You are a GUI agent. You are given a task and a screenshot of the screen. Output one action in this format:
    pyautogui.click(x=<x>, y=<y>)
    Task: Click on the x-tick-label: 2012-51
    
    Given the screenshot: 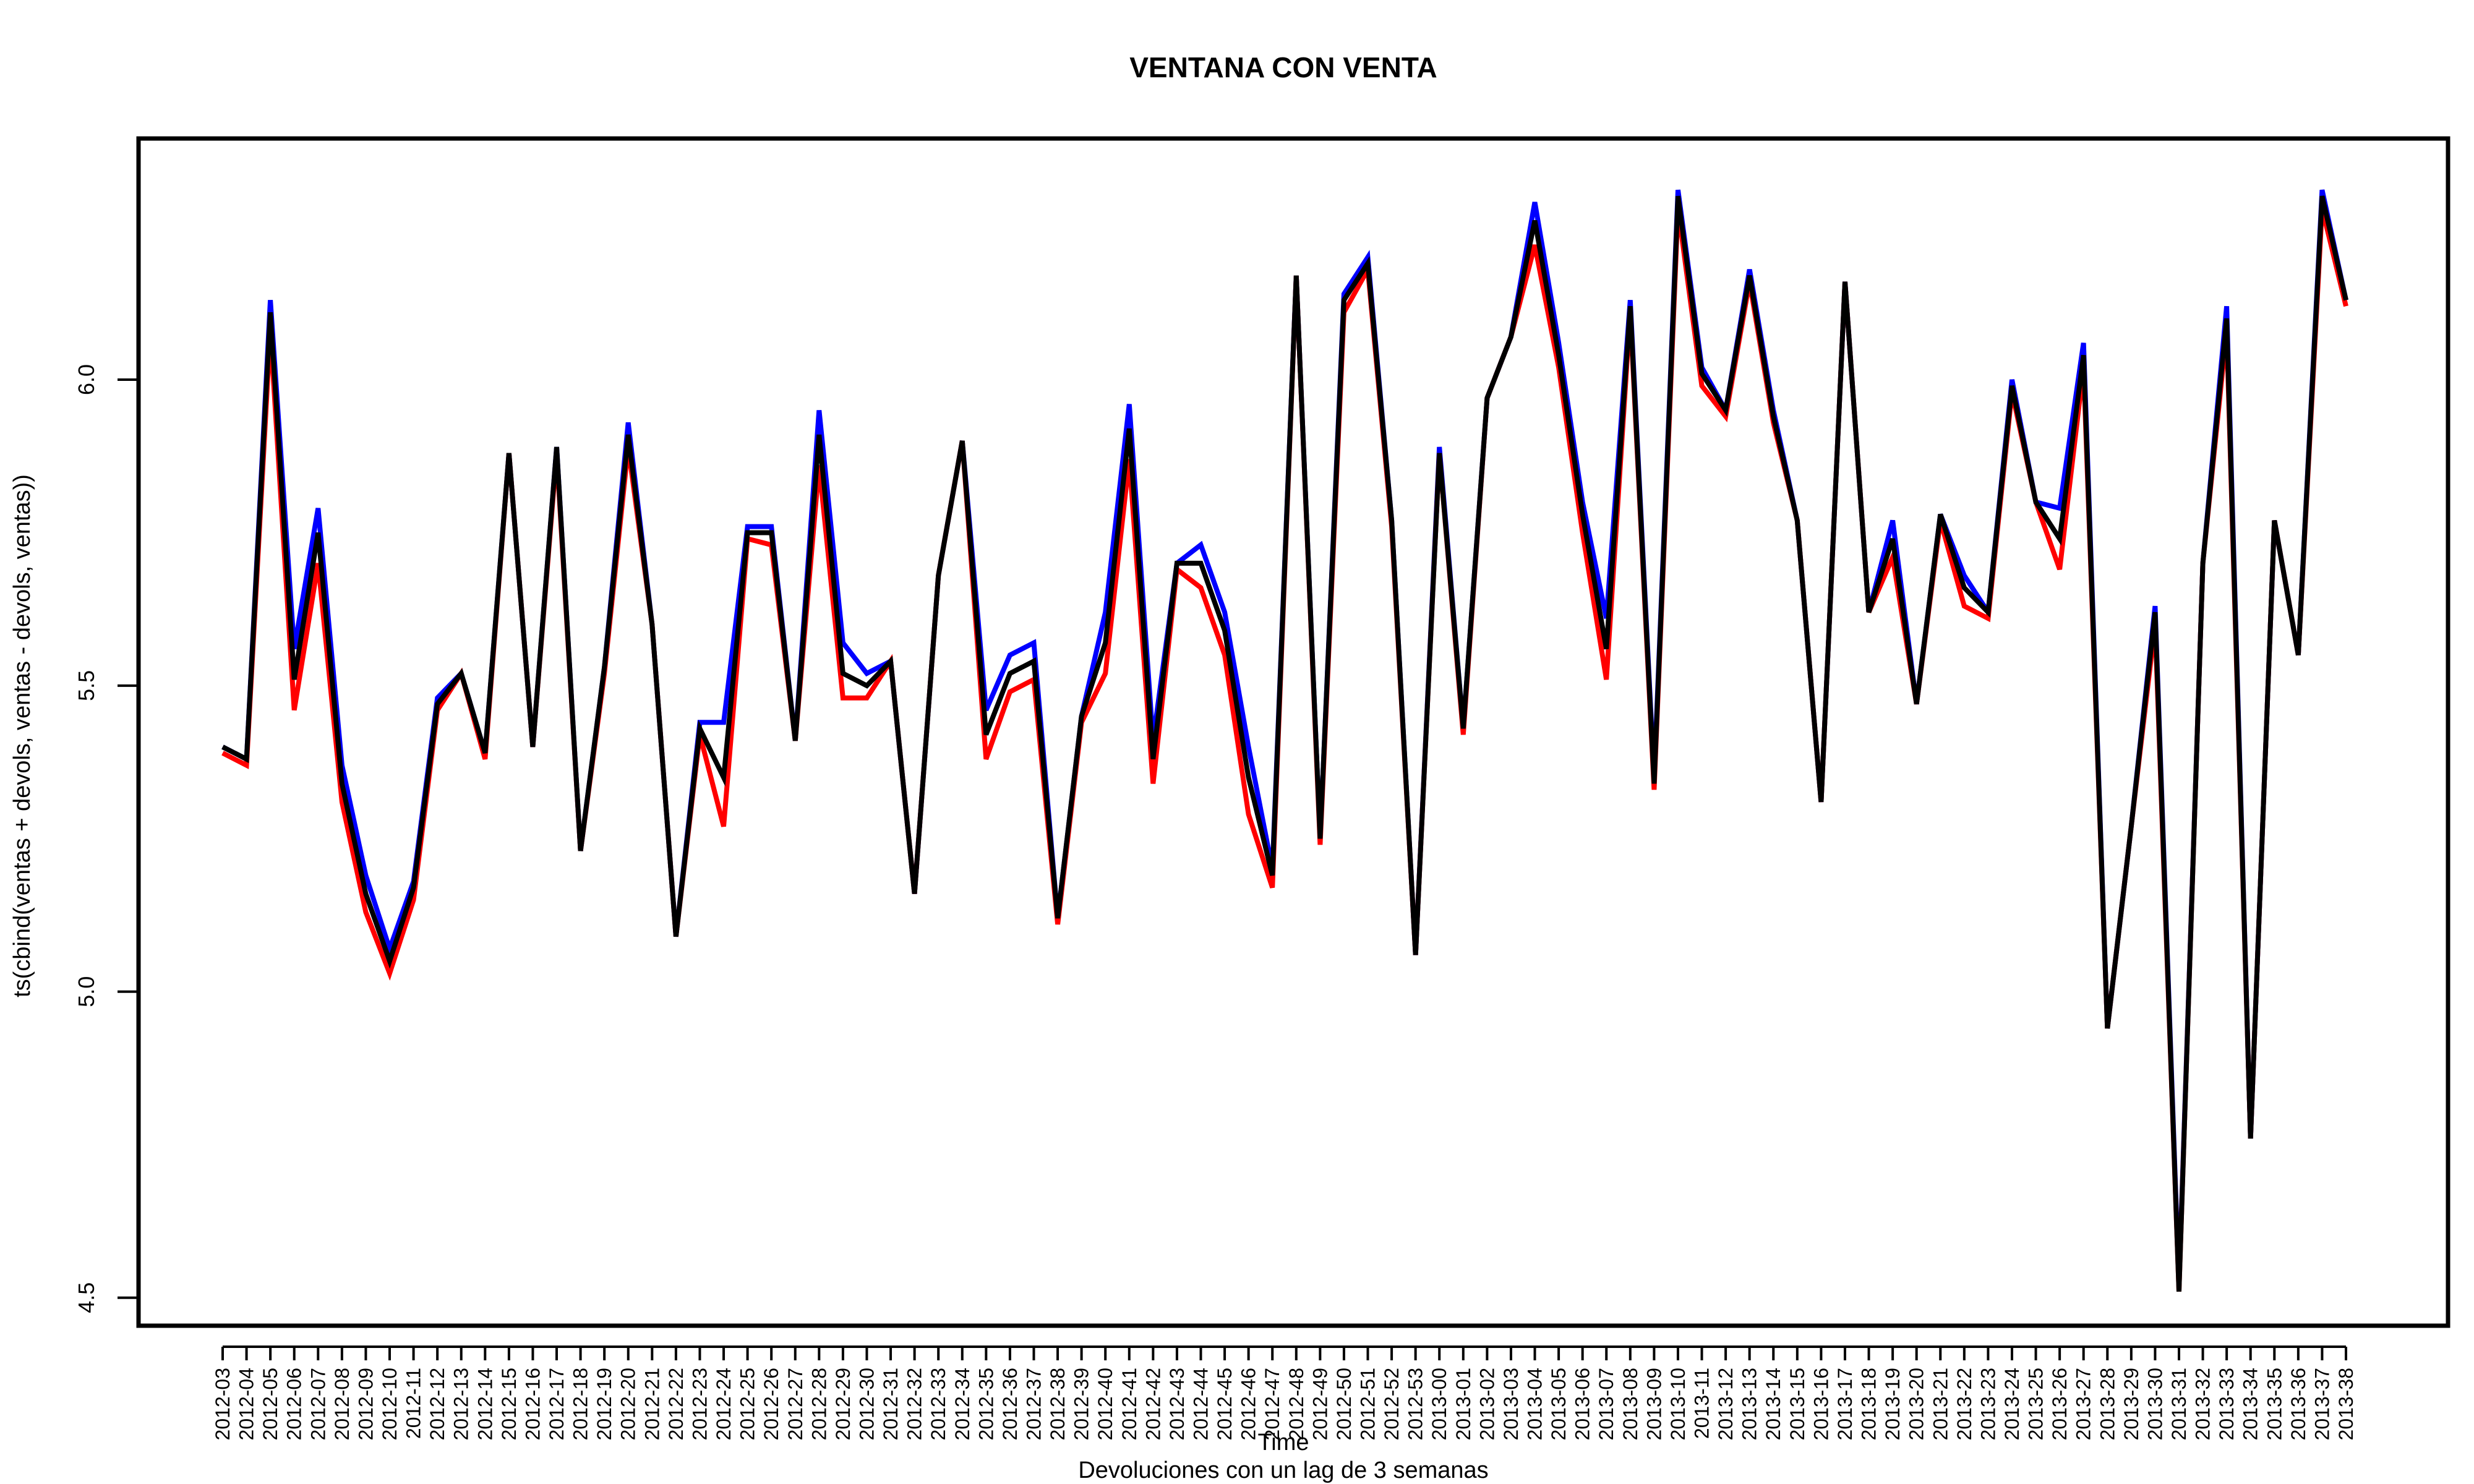 What is the action you would take?
    pyautogui.click(x=1368, y=1404)
    